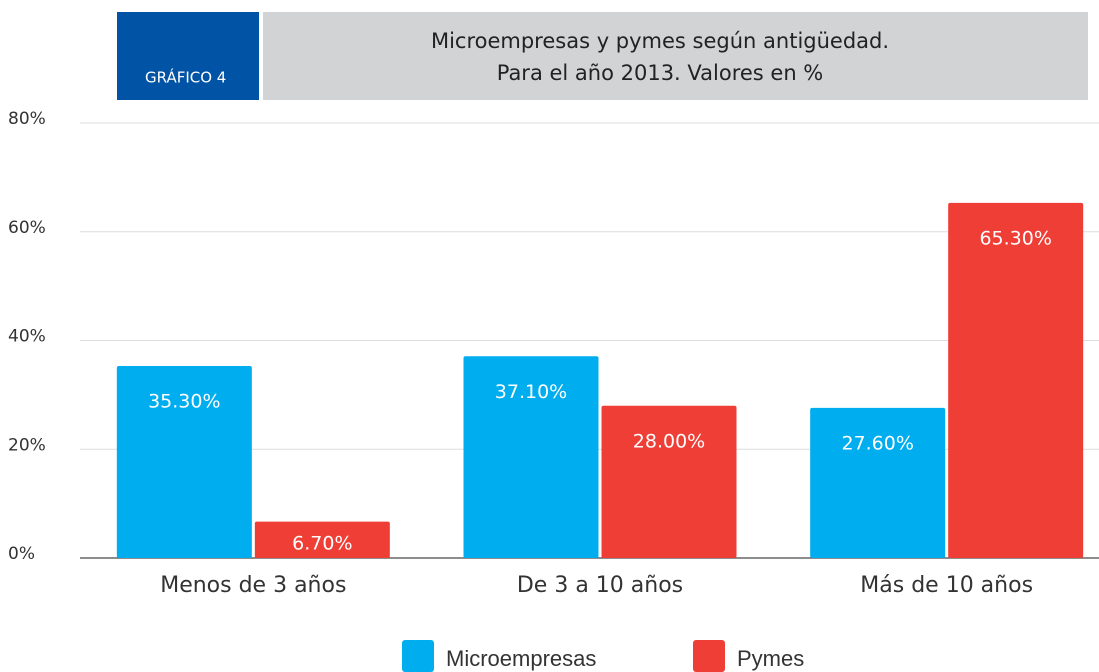 The image size is (1099, 672). I want to click on chart-title: Microempresas y pymes según antigüedad., so click(660, 41).